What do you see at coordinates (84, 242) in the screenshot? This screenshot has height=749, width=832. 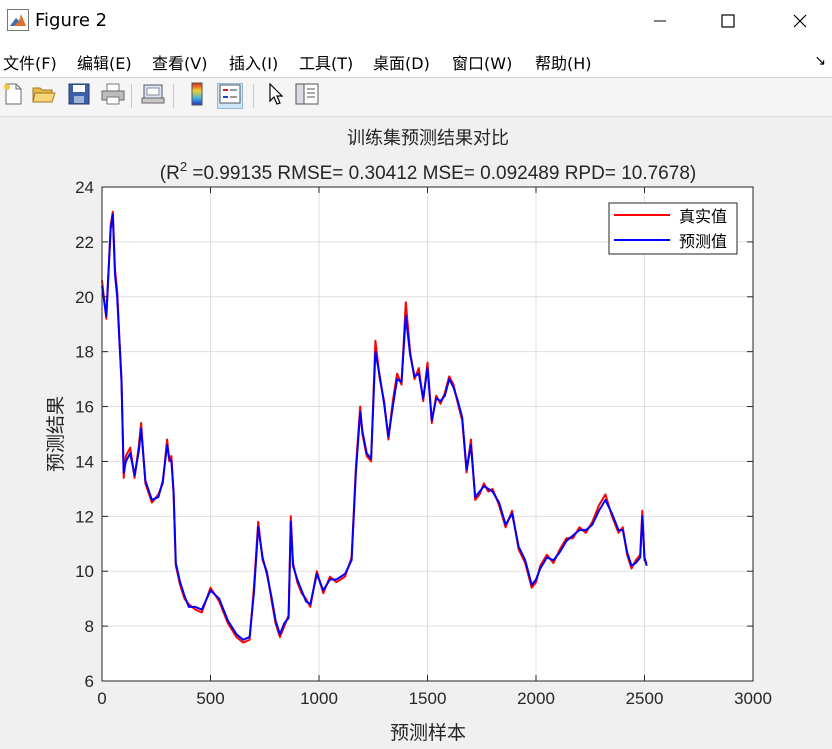 I see `y-tick-label: 22` at bounding box center [84, 242].